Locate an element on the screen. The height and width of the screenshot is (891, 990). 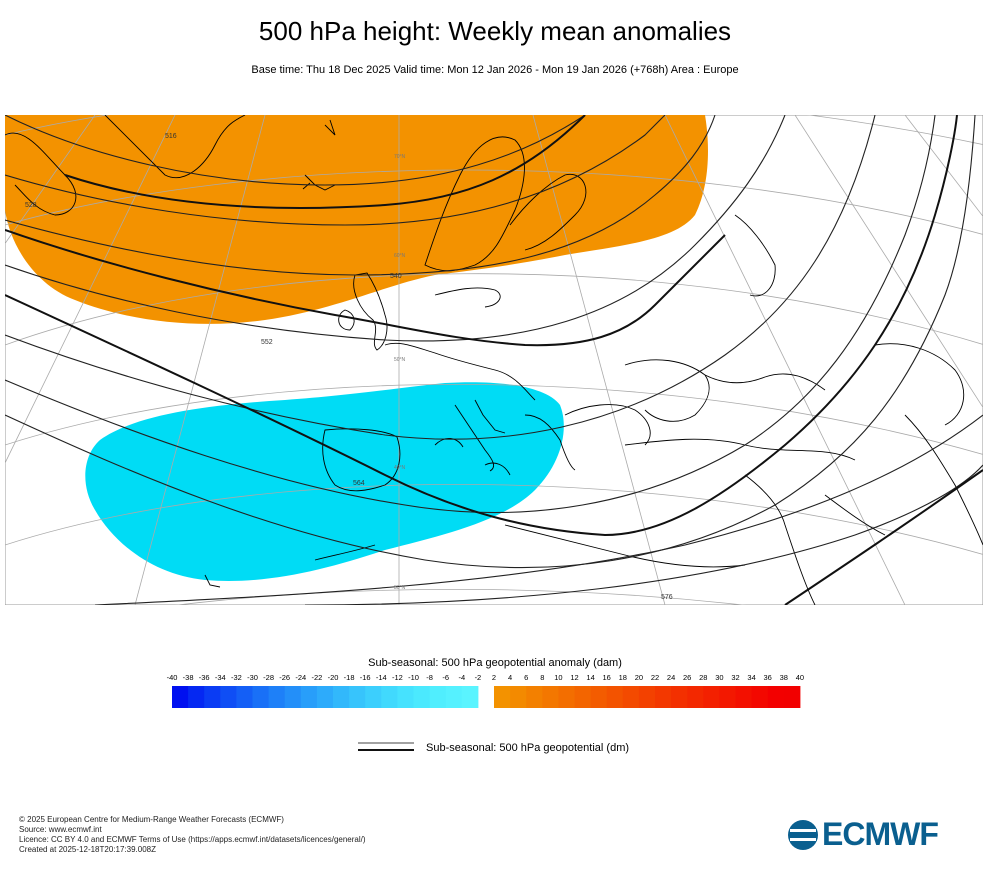
colorbar-tick-label: -38 is located at coordinates (188, 677).